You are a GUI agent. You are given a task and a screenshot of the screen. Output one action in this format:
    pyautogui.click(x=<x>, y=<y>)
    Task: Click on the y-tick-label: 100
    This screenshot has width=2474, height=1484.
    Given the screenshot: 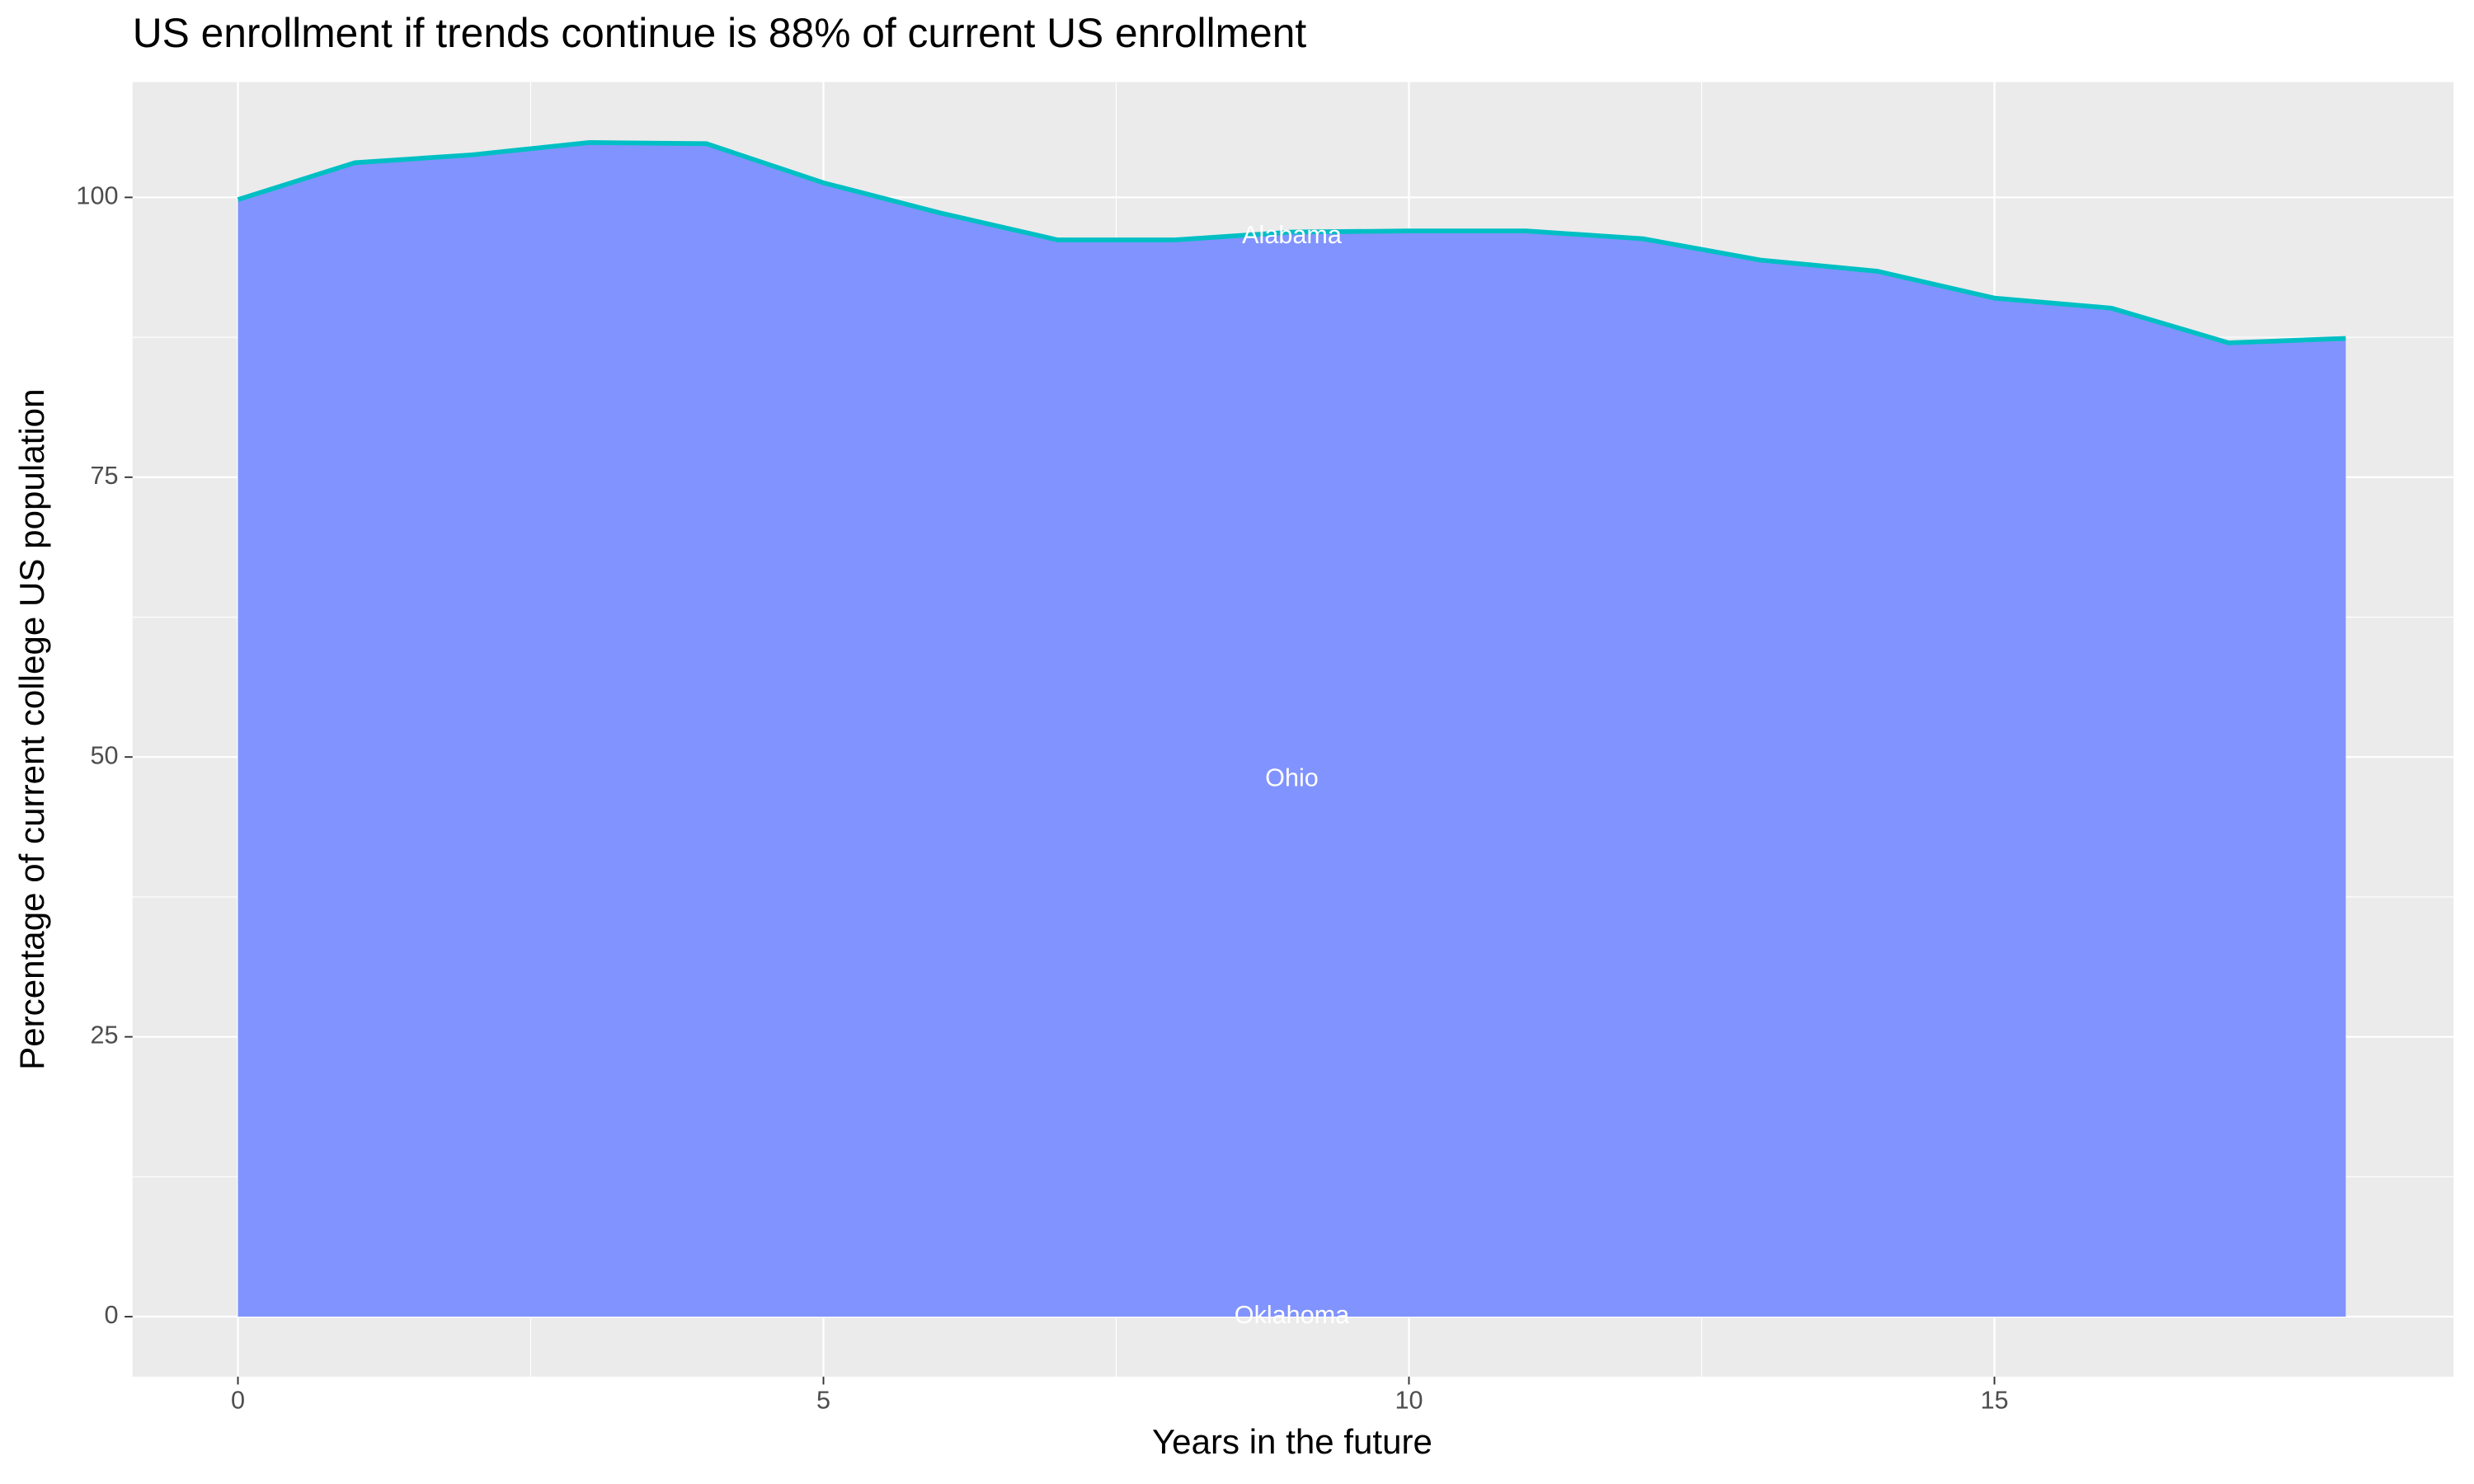 What is the action you would take?
    pyautogui.click(x=97, y=195)
    